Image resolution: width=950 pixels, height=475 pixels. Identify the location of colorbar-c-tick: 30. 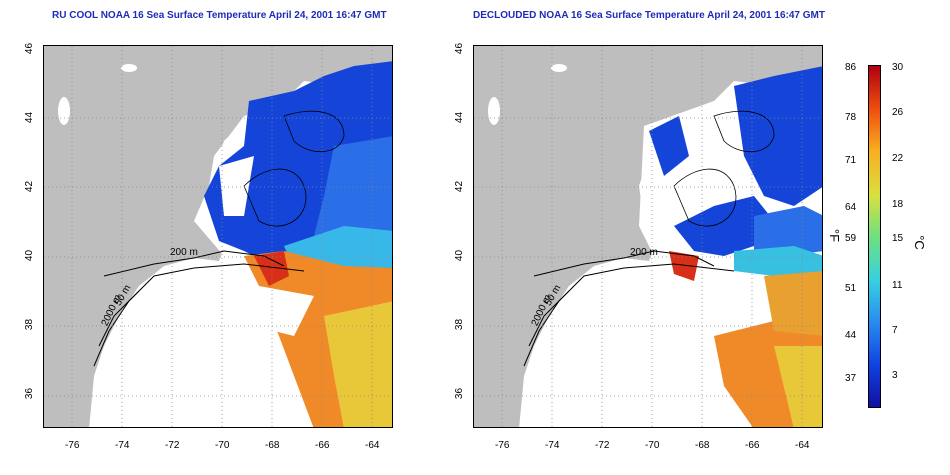
(898, 67).